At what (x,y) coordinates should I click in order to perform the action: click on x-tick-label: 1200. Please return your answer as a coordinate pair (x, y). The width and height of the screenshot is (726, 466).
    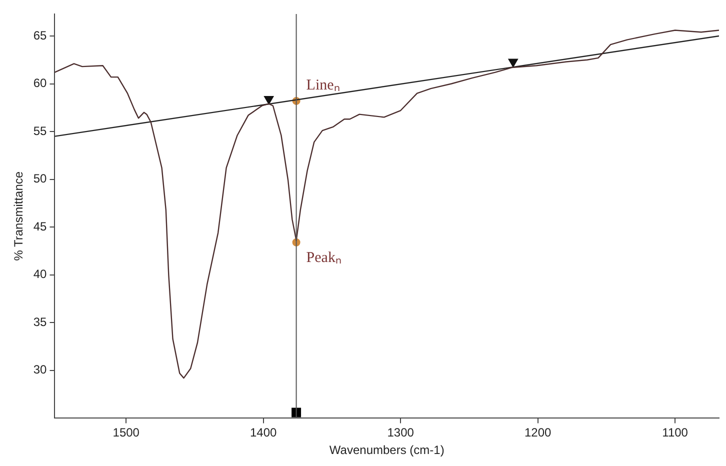
    Looking at the image, I should click on (538, 433).